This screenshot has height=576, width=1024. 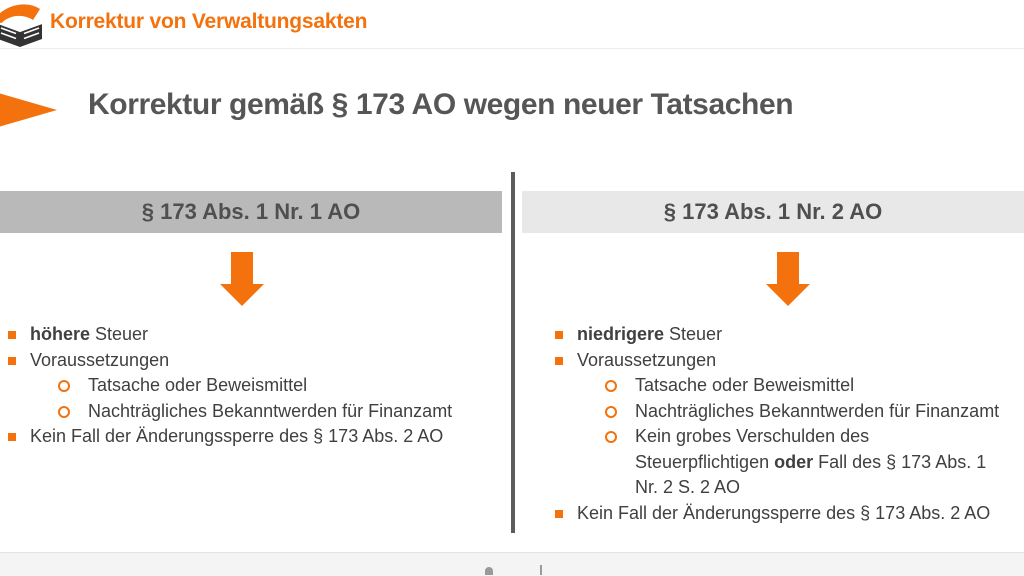 I want to click on column-header-left: § 173 Abs. 1 Nr. 1 AO, so click(x=251, y=212).